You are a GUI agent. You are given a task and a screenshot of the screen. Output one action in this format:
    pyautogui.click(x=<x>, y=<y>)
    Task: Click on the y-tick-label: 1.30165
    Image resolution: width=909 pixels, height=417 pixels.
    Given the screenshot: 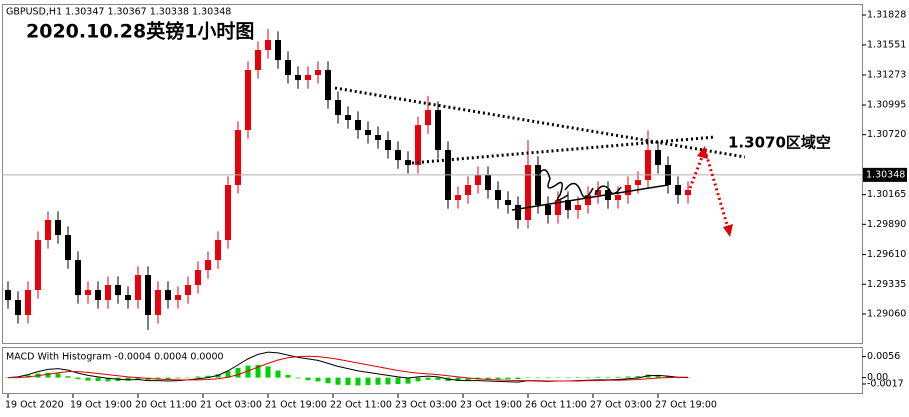 What is the action you would take?
    pyautogui.click(x=886, y=194)
    